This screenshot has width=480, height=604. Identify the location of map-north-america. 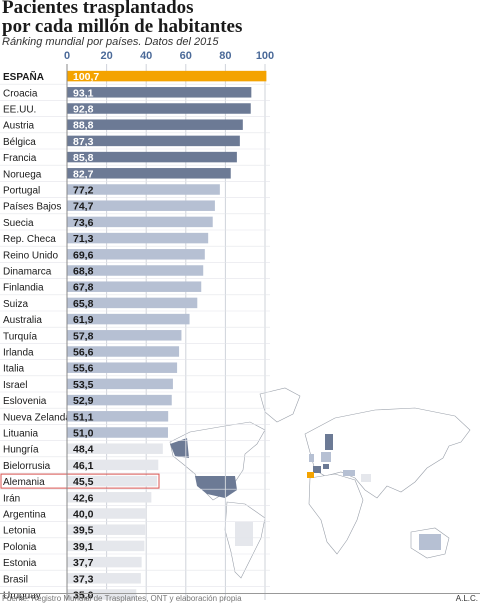
(217, 461).